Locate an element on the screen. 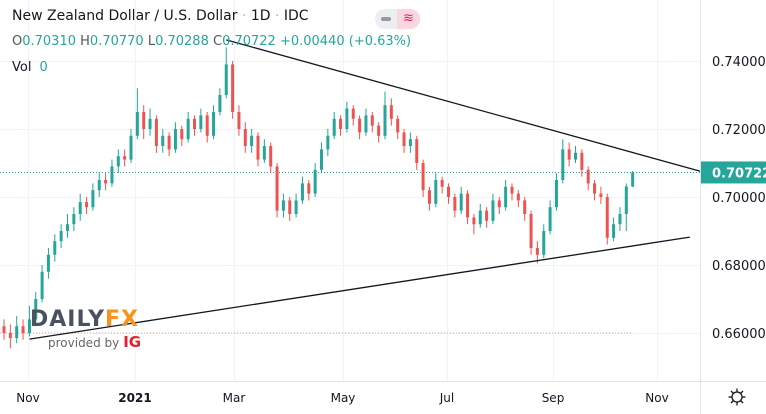 The image size is (766, 414). y-tick-label: 0.66000 is located at coordinates (739, 334).